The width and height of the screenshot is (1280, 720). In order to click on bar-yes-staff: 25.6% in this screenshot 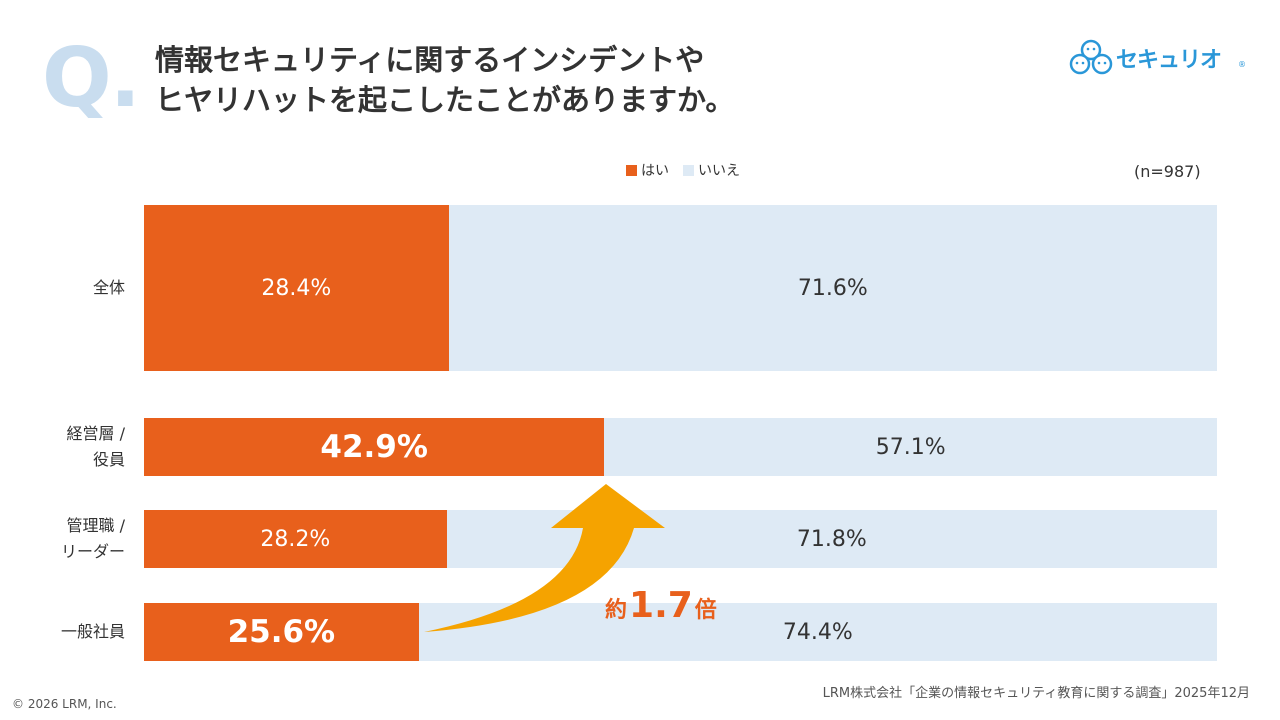, I will do `click(281, 632)`.